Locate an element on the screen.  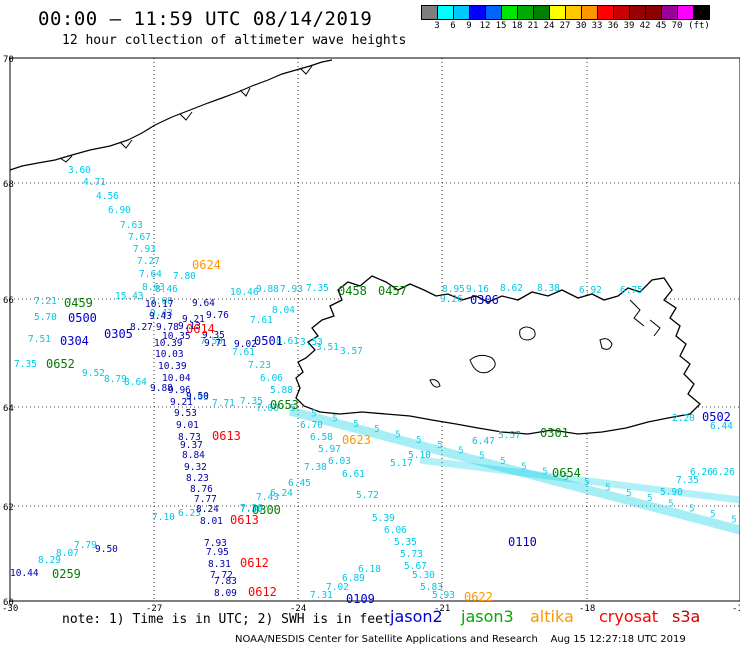
wave-value-navy: 8.09 is located at coordinates (225, 593).